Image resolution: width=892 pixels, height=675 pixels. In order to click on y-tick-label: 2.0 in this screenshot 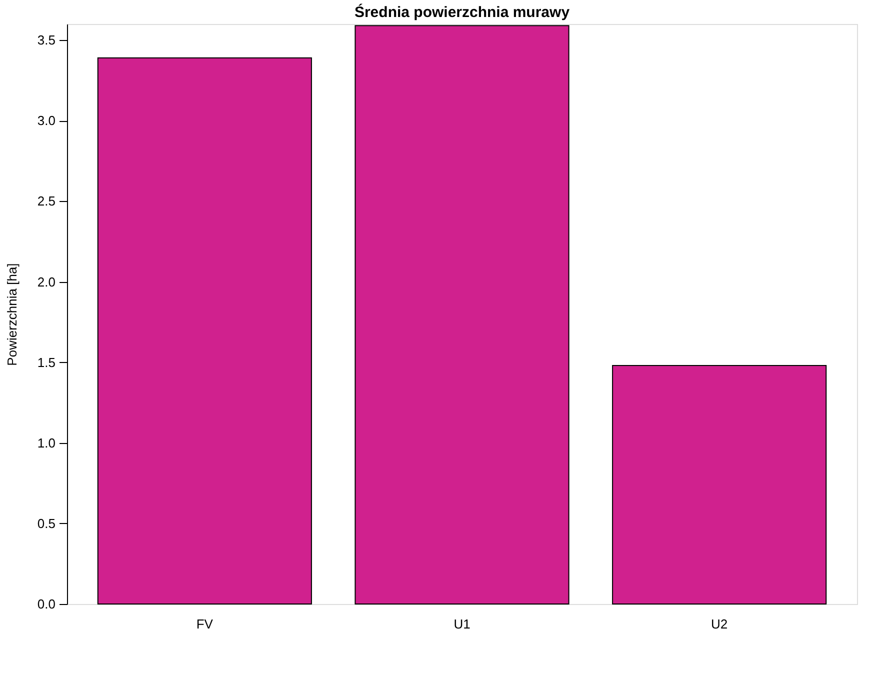, I will do `click(46, 282)`.